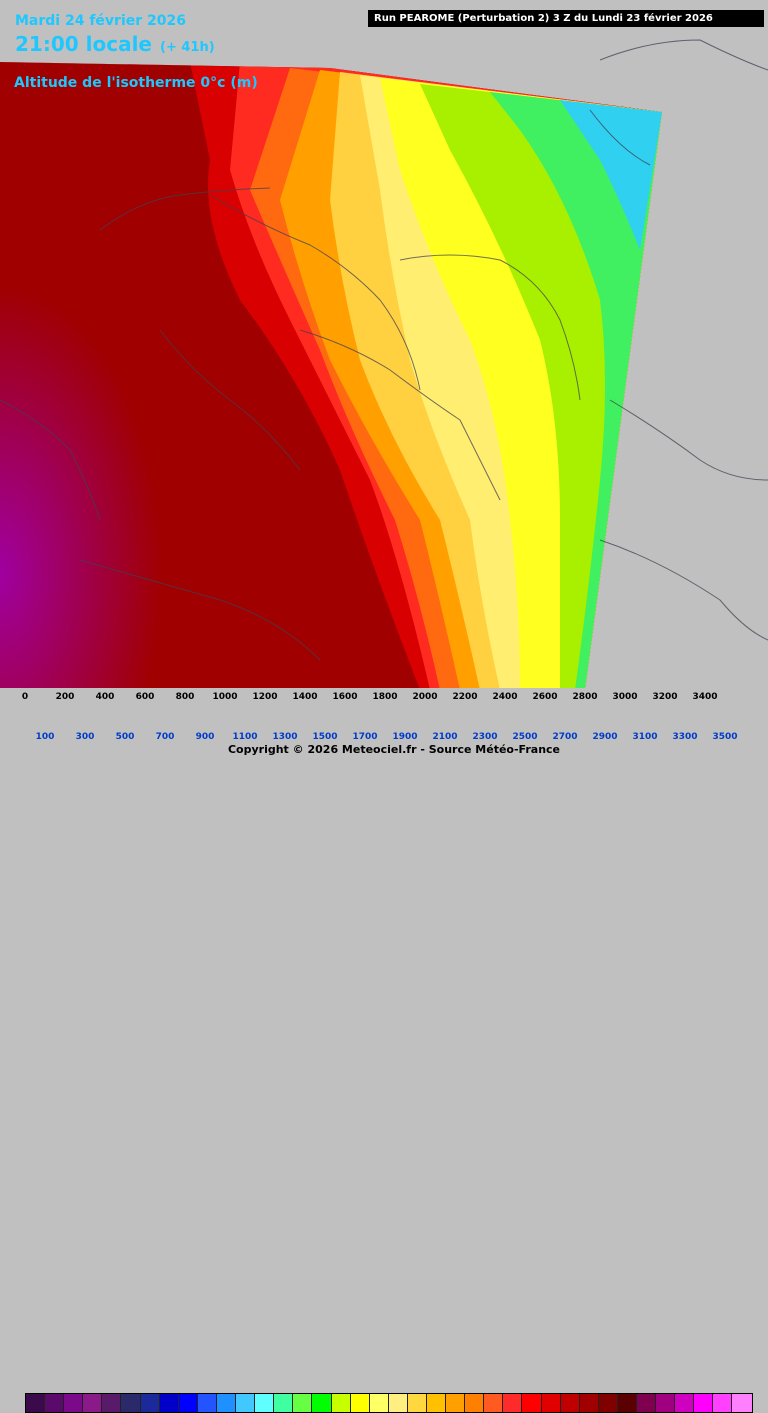 The width and height of the screenshot is (768, 1413). What do you see at coordinates (165, 737) in the screenshot?
I see `legend-label-lower: 700` at bounding box center [165, 737].